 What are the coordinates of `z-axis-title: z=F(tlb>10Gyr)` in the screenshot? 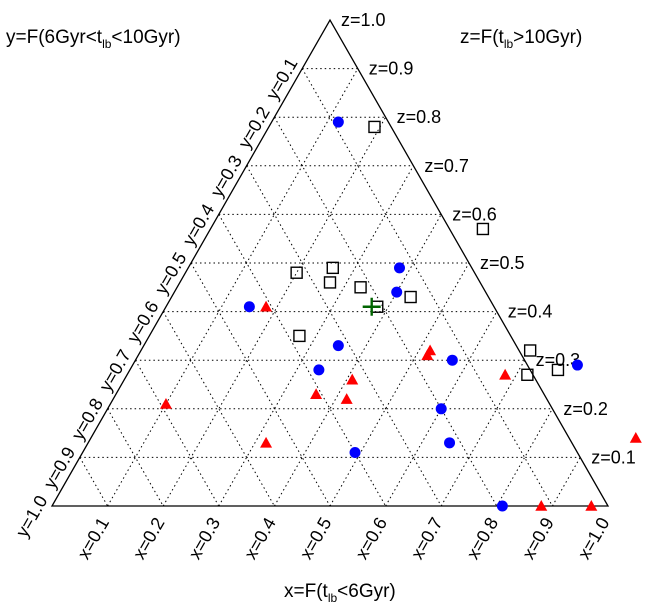 It's located at (521, 39).